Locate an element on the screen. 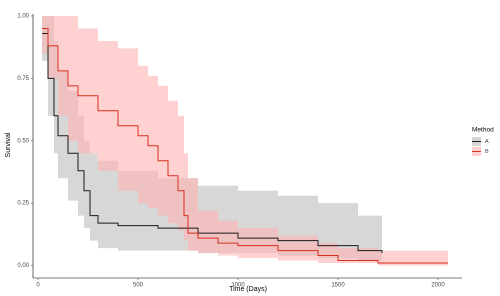  x-tick-label: 500 is located at coordinates (138, 286).